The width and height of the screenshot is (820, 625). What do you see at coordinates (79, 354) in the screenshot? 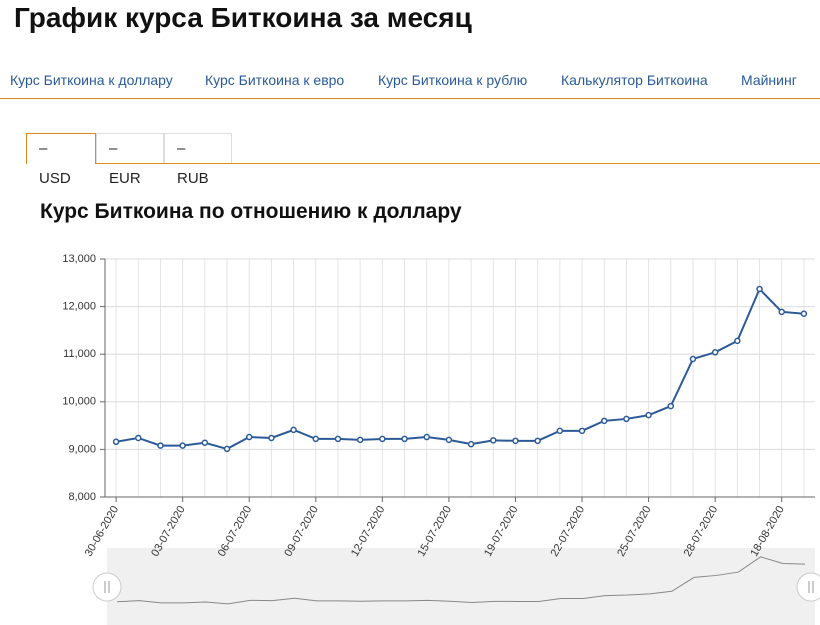
I see `y-tick-label: 11,000` at bounding box center [79, 354].